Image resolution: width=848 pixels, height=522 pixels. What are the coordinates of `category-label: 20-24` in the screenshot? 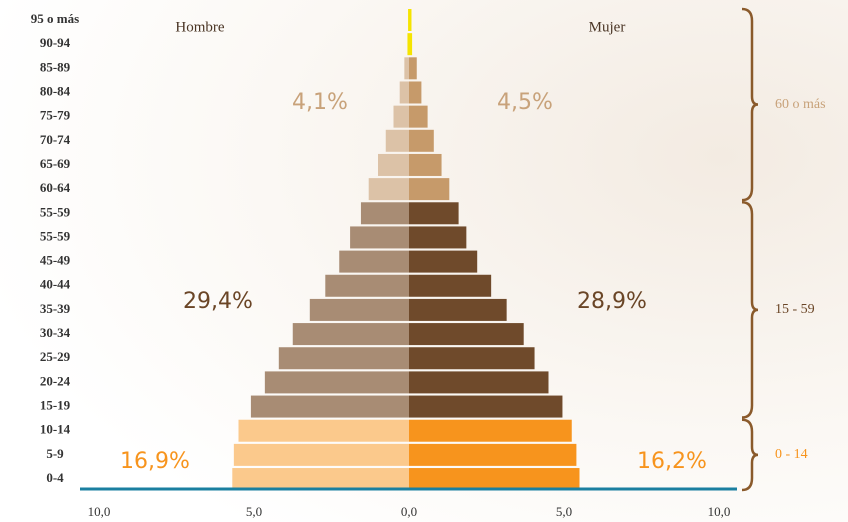 It's located at (55, 380).